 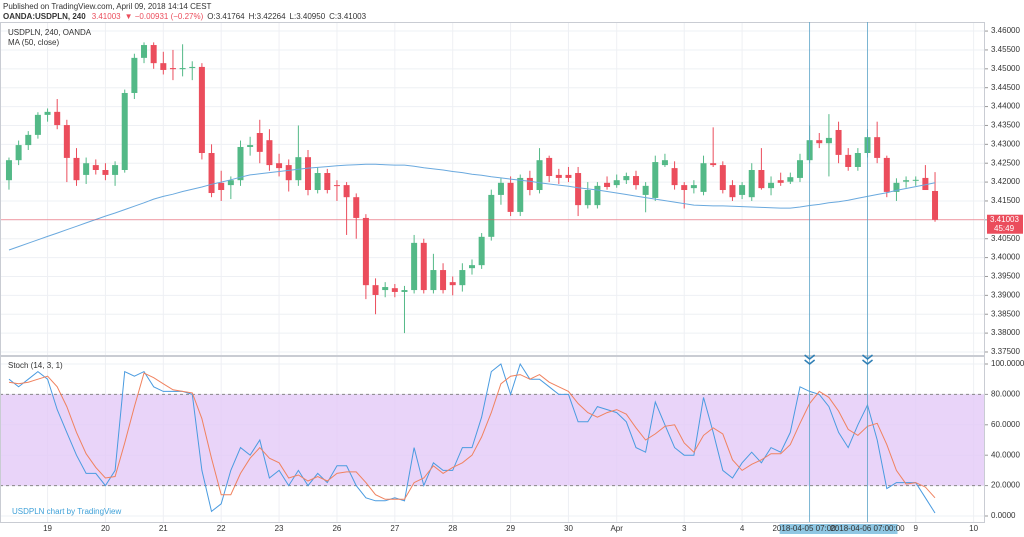 What do you see at coordinates (616, 528) in the screenshot?
I see `x-tick-label: Apr` at bounding box center [616, 528].